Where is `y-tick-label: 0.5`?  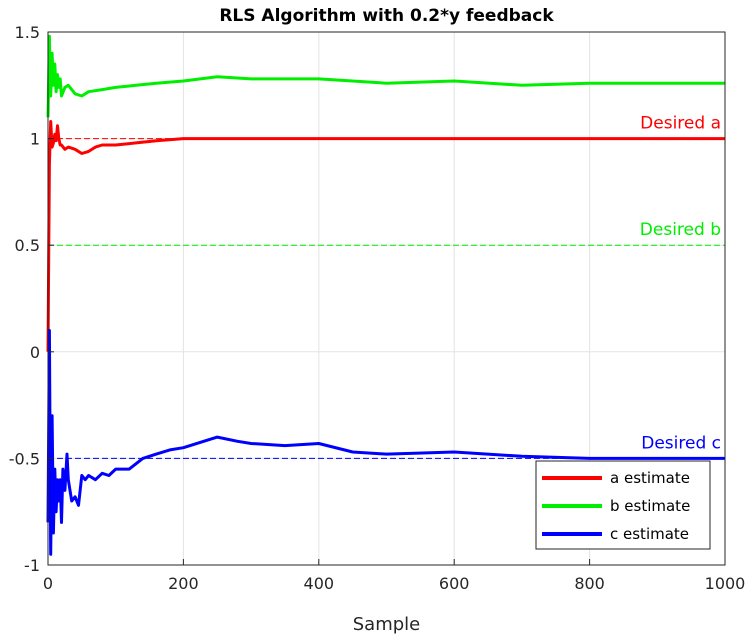
y-tick-label: 0.5 is located at coordinates (27, 245).